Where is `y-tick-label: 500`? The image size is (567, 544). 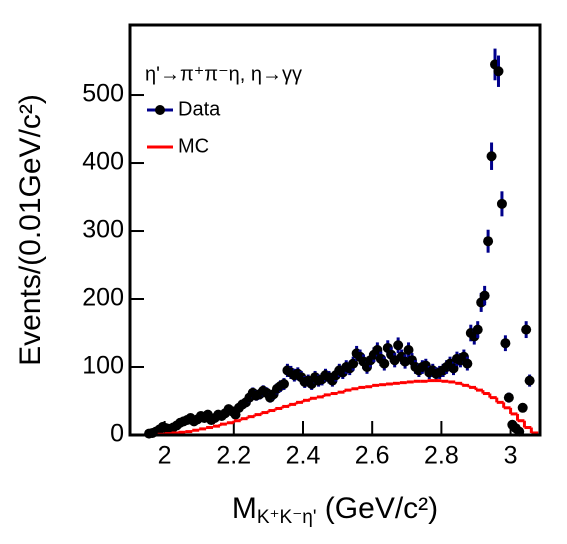 y-tick-label: 500 is located at coordinates (103, 94).